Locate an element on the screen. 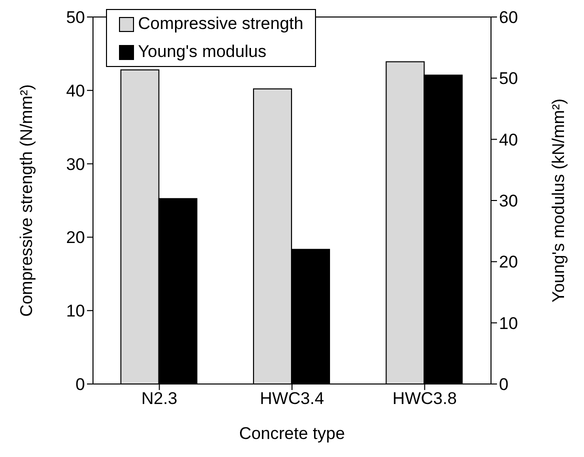  legend-label: Young's modulus is located at coordinates (202, 52).